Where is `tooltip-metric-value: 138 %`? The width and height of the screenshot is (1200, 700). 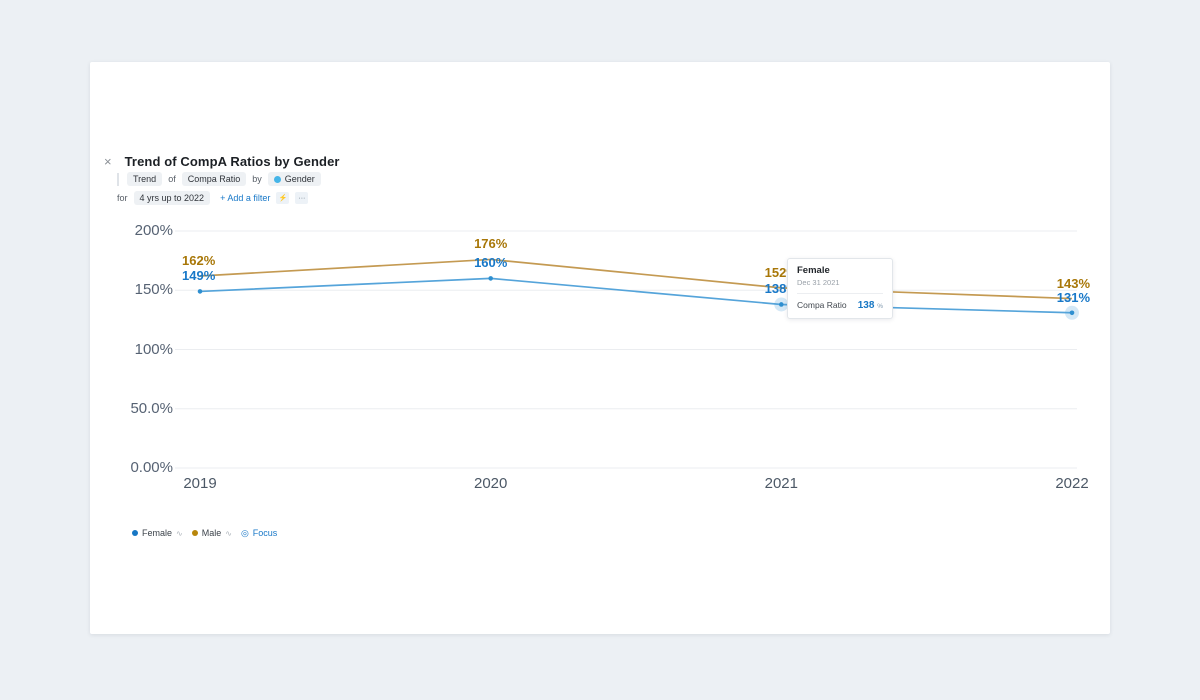 tooltip-metric-value: 138 % is located at coordinates (870, 305).